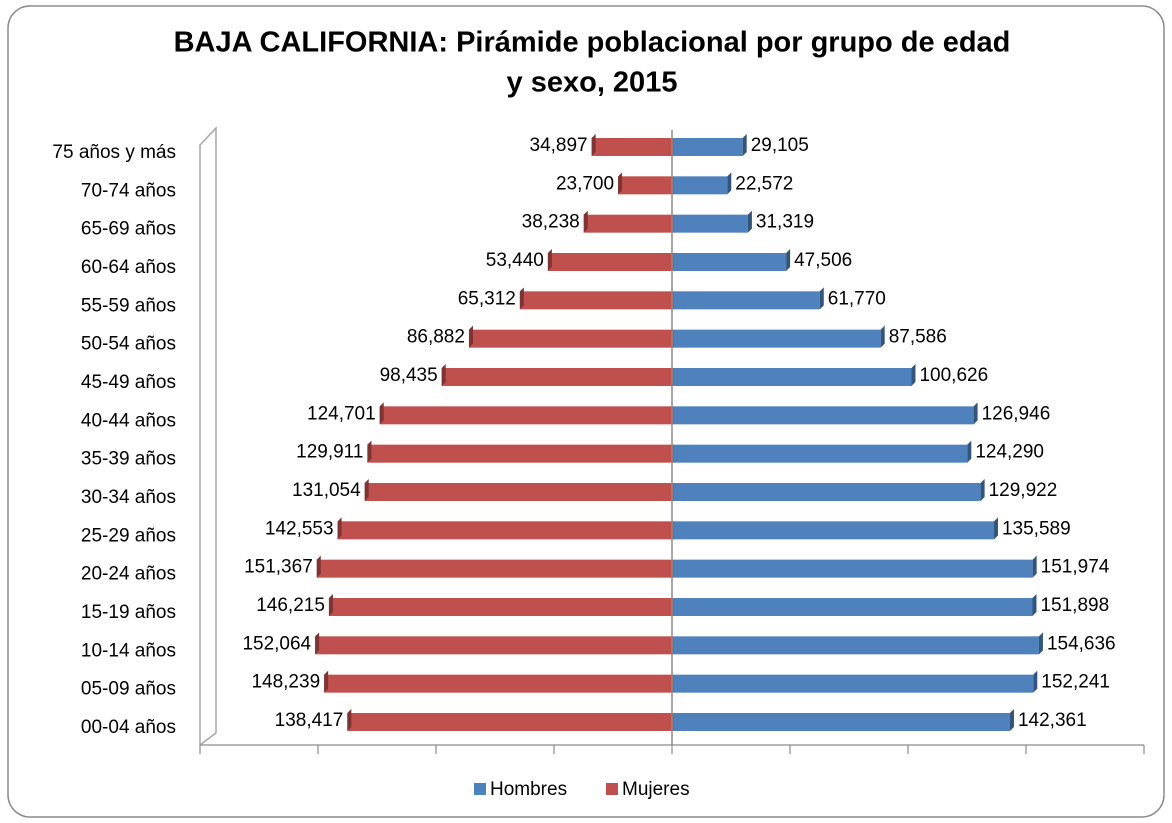  What do you see at coordinates (208, 436) in the screenshot?
I see `axis-wall` at bounding box center [208, 436].